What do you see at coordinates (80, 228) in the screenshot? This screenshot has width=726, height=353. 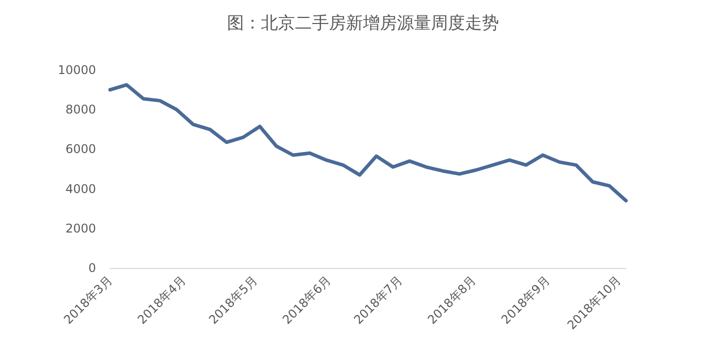 I see `y-tick-label: 2000` at bounding box center [80, 228].